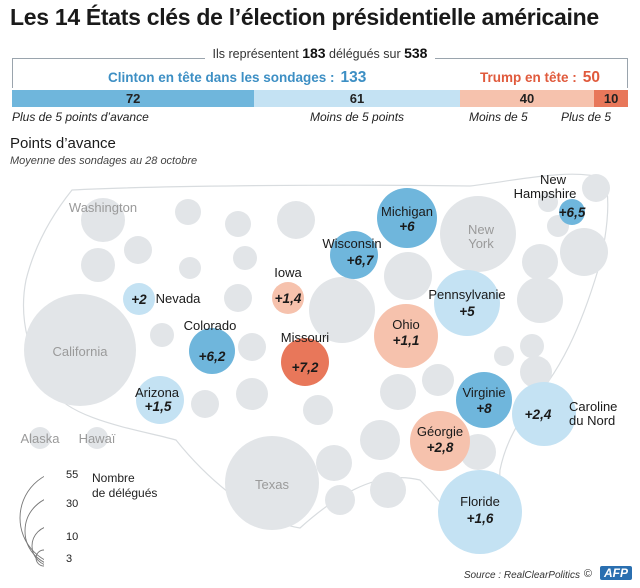  I want to click on trump-total: 50, so click(591, 77).